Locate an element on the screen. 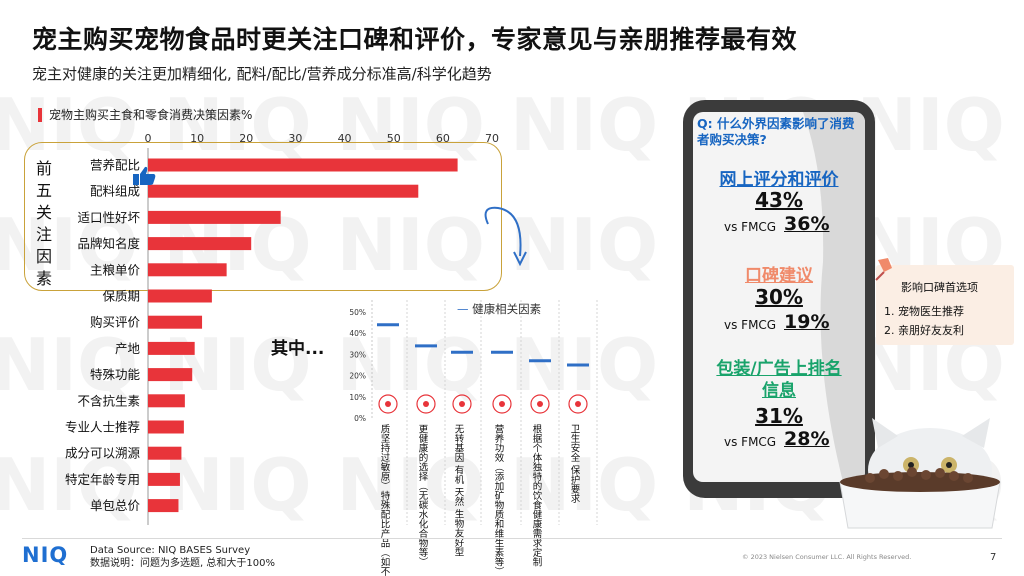  page-subtitle: 宠主对健康的关注更加精细化, 配料/配比/营养成分标准高/科学化趋势 is located at coordinates (262, 74).